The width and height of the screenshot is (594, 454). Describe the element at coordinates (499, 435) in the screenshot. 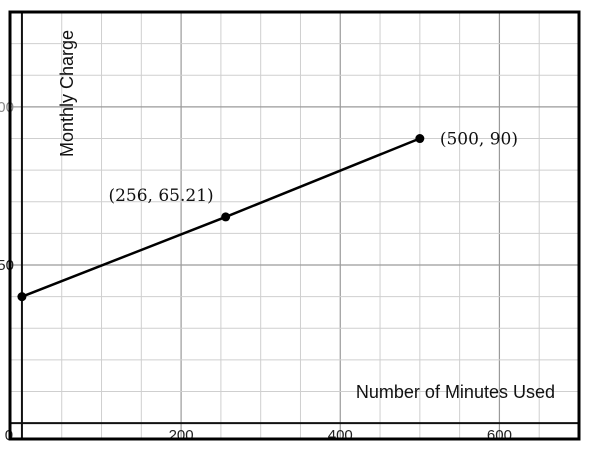

I see `x-tick-label: 600` at that location.